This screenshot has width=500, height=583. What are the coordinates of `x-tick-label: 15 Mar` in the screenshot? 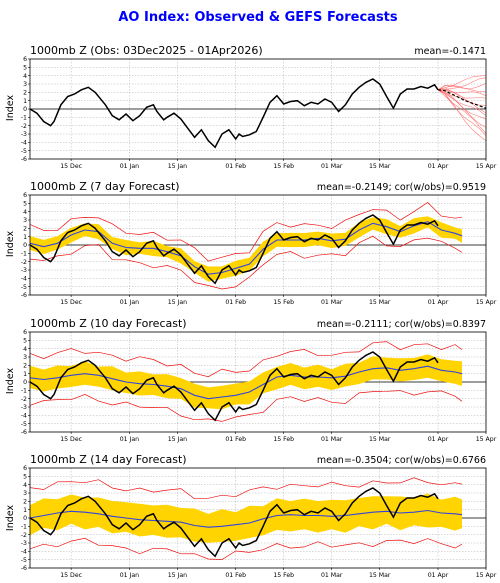 It's located at (380, 439).